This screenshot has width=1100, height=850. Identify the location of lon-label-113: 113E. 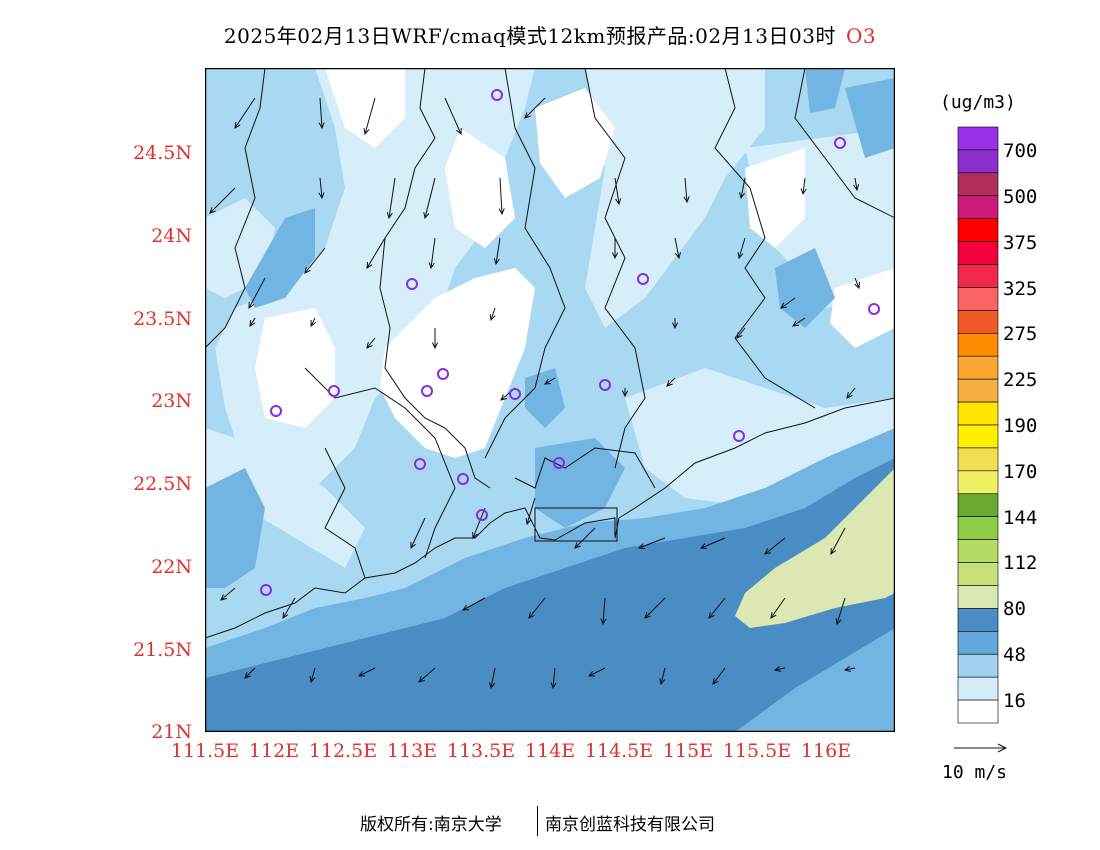
(412, 751).